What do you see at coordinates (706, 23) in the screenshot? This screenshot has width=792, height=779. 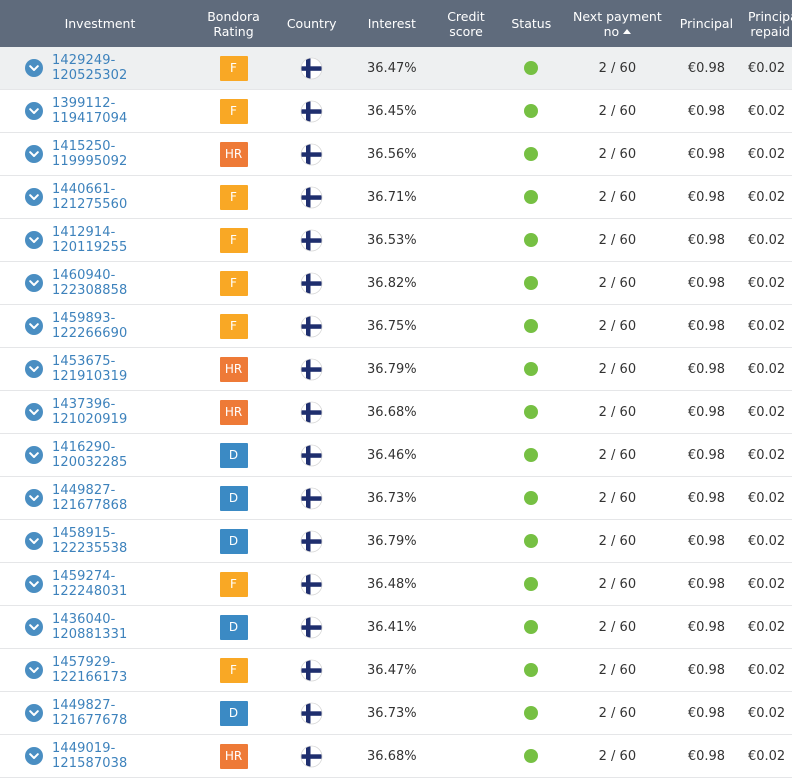 I see `col-header-principal: Principal` at bounding box center [706, 23].